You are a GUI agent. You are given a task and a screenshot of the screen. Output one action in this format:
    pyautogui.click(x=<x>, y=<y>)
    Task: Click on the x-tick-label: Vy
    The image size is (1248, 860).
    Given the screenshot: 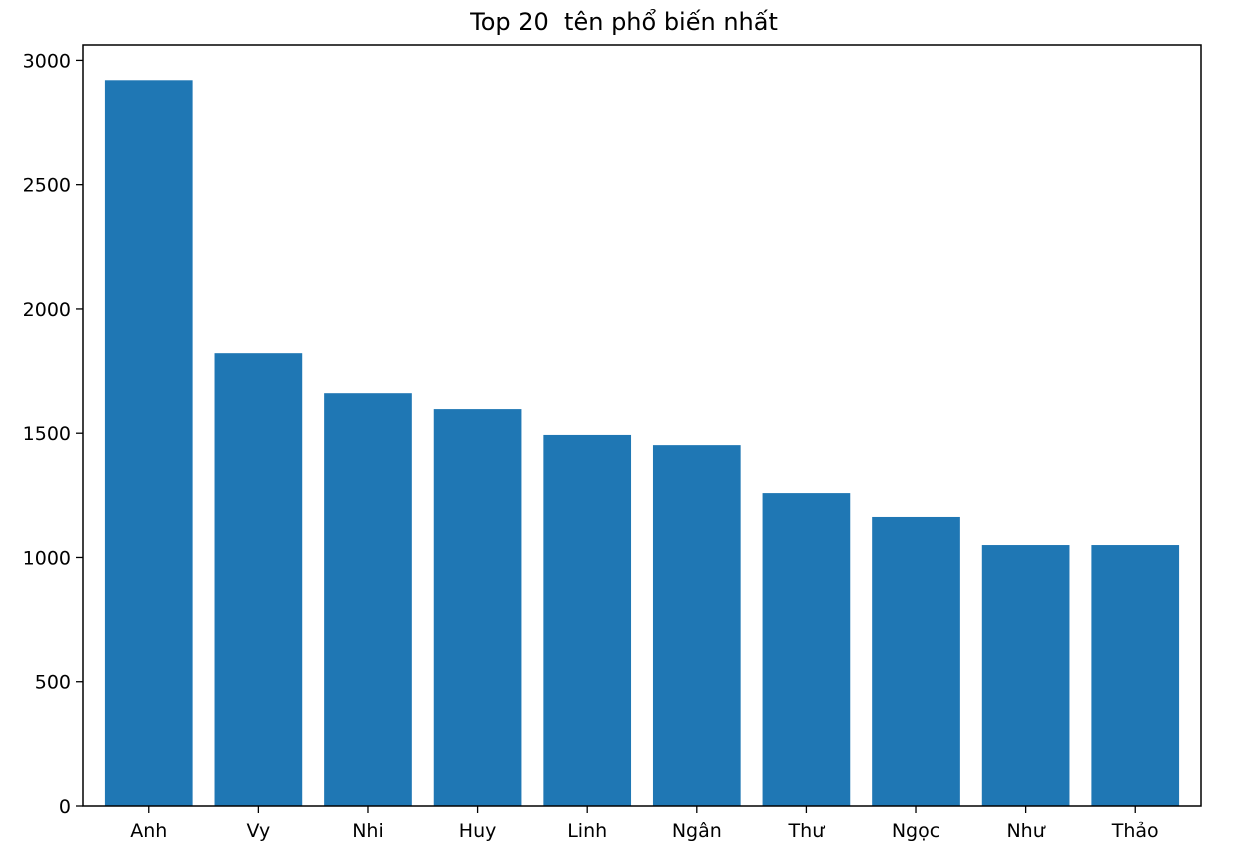 What is the action you would take?
    pyautogui.click(x=259, y=831)
    